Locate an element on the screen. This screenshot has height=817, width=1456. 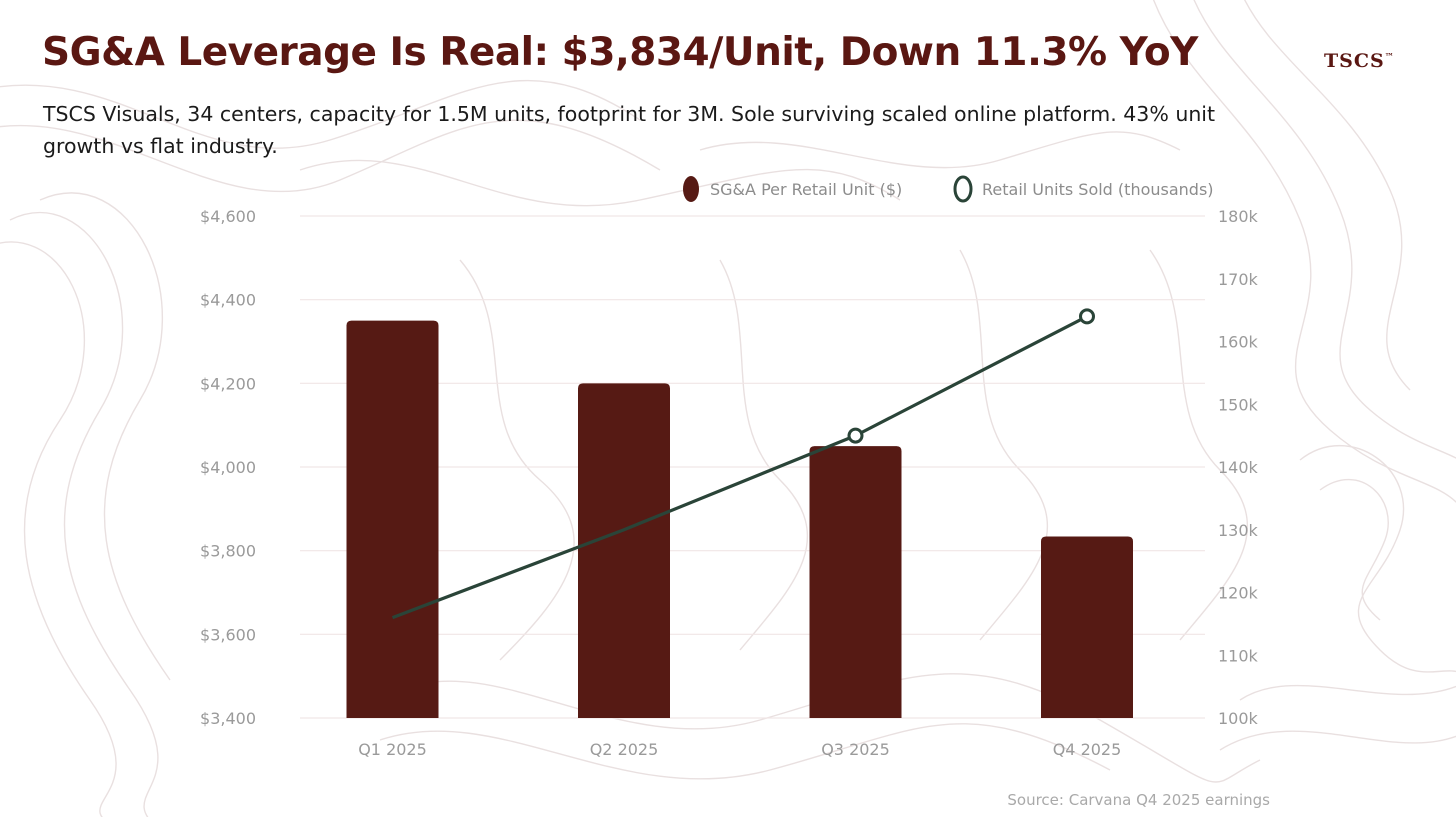
legend-line-label: Retail Units Sold (thousands) is located at coordinates (1098, 189).